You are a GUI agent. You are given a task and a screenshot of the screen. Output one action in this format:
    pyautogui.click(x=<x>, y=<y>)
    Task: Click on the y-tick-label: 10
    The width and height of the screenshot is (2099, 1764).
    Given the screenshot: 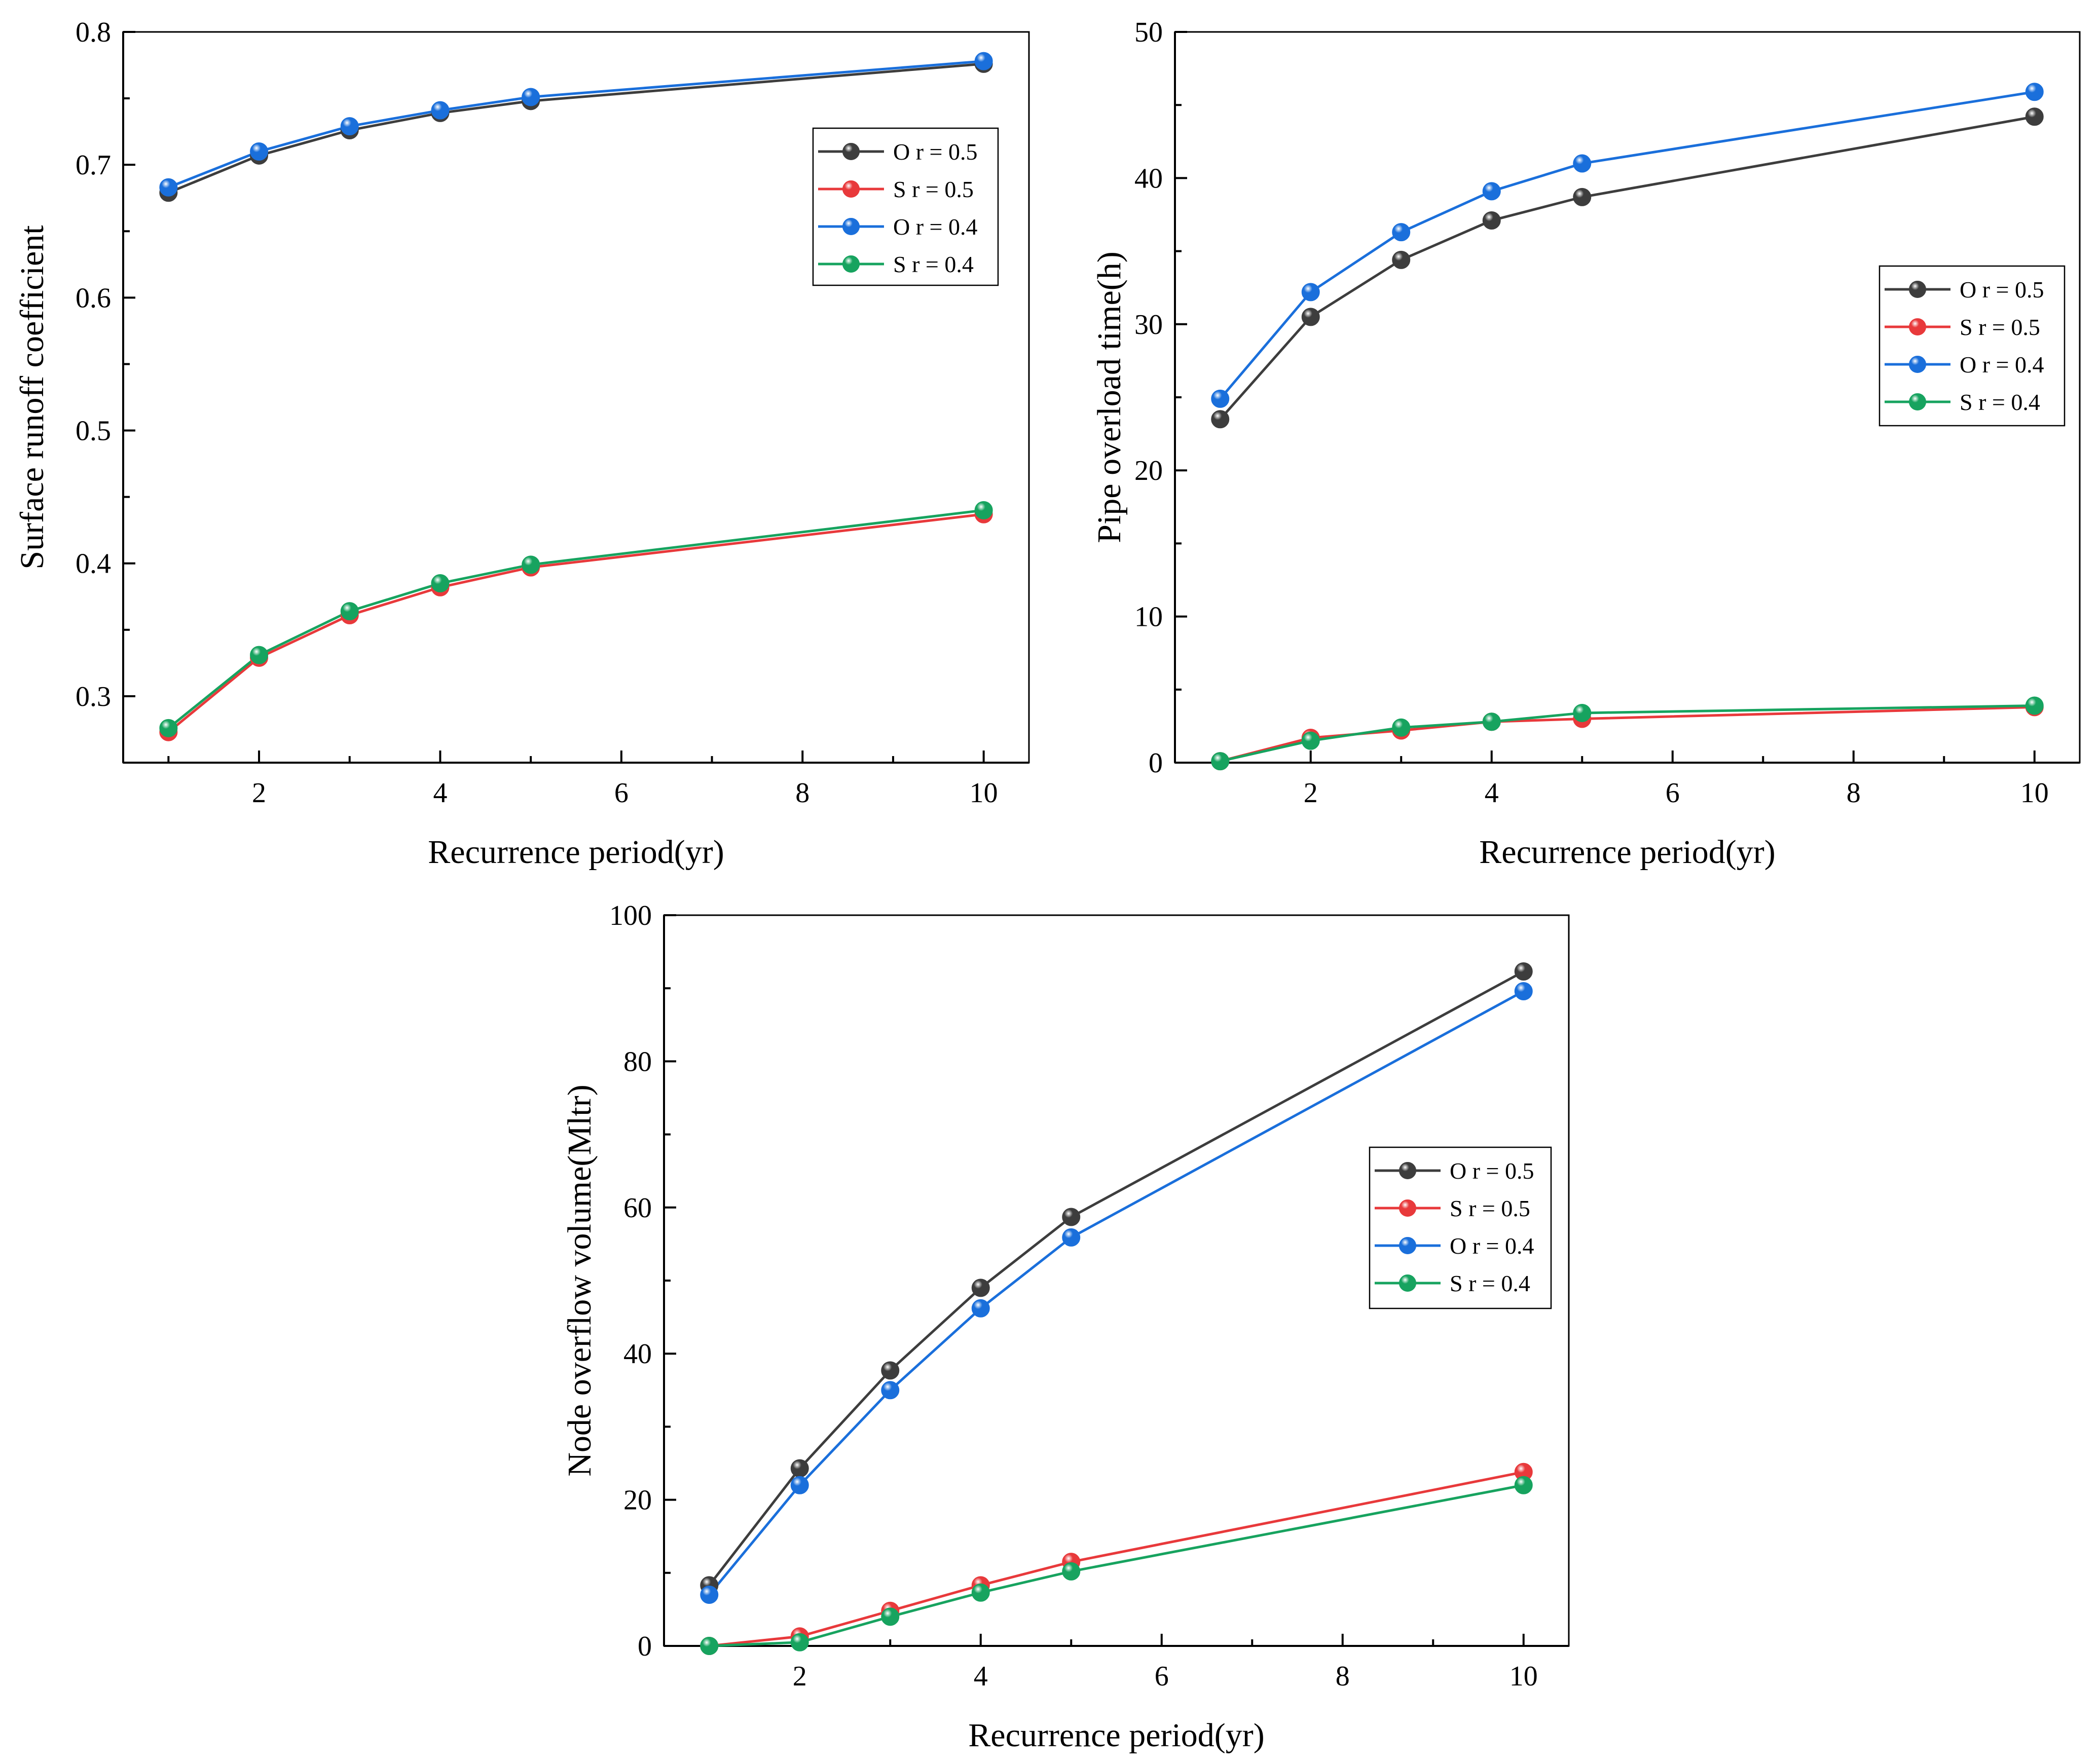 What is the action you would take?
    pyautogui.click(x=1148, y=617)
    